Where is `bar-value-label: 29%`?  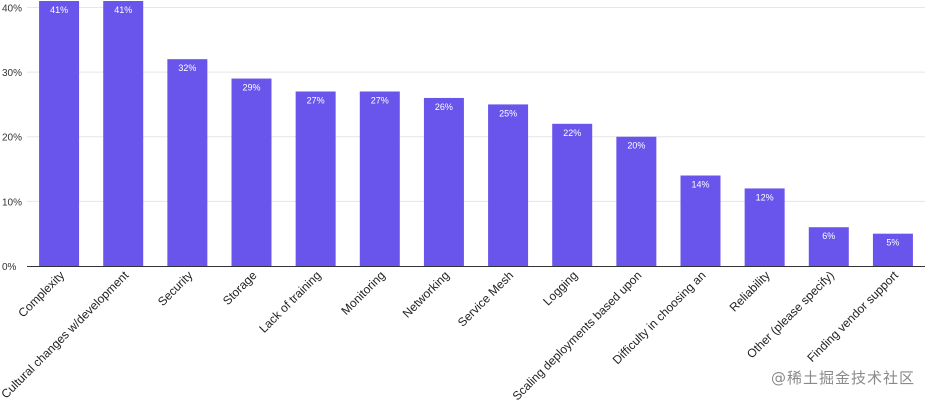 bar-value-label: 29% is located at coordinates (251, 88).